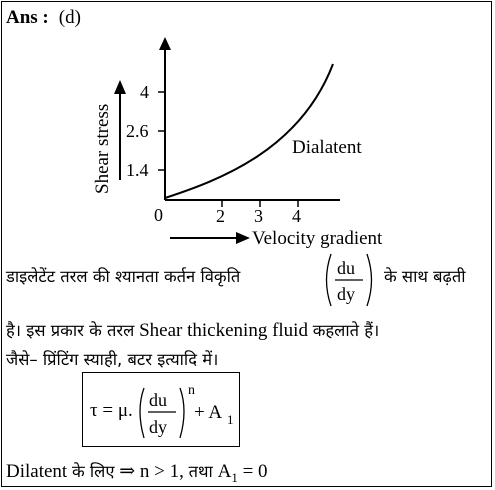 The height and width of the screenshot is (490, 495). I want to click on formula-num: du, so click(158, 400).